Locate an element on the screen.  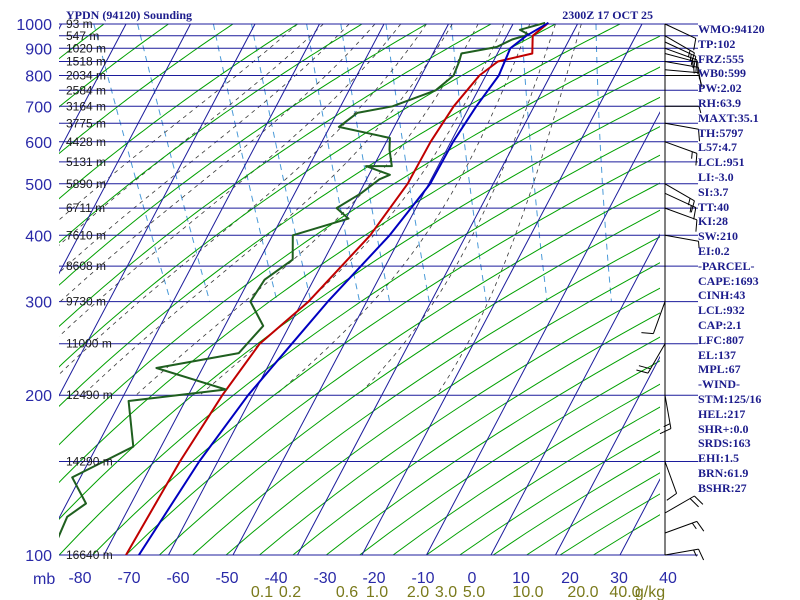
pressure-label-900: 900 is located at coordinates (38, 49).